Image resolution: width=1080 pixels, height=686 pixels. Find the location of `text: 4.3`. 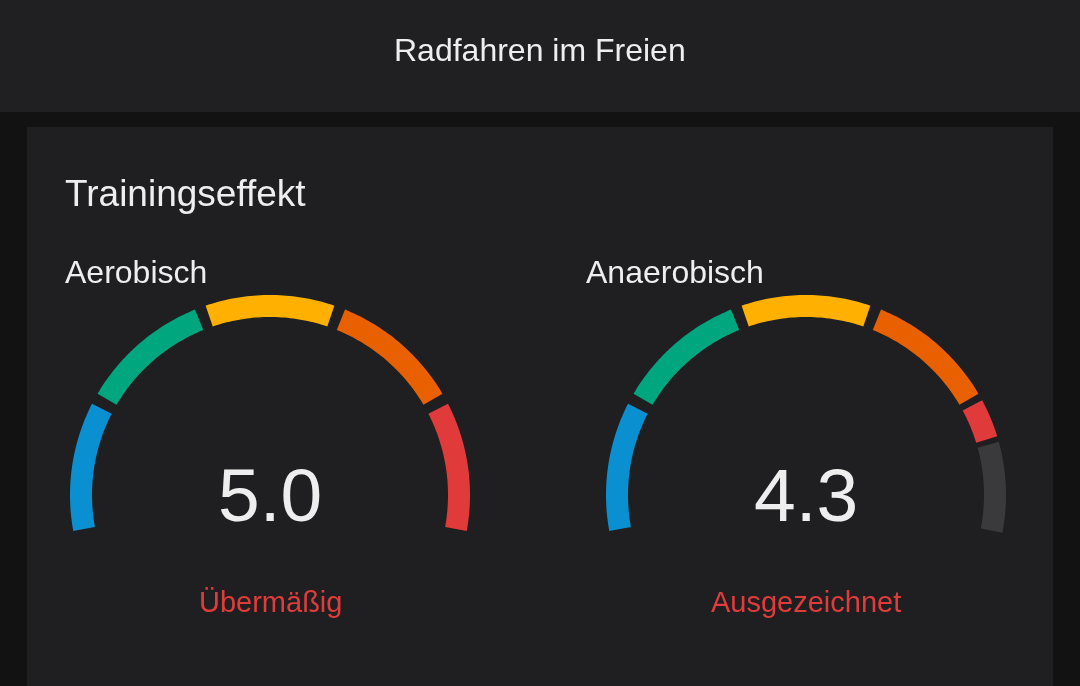

text: 4.3 is located at coordinates (806, 495).